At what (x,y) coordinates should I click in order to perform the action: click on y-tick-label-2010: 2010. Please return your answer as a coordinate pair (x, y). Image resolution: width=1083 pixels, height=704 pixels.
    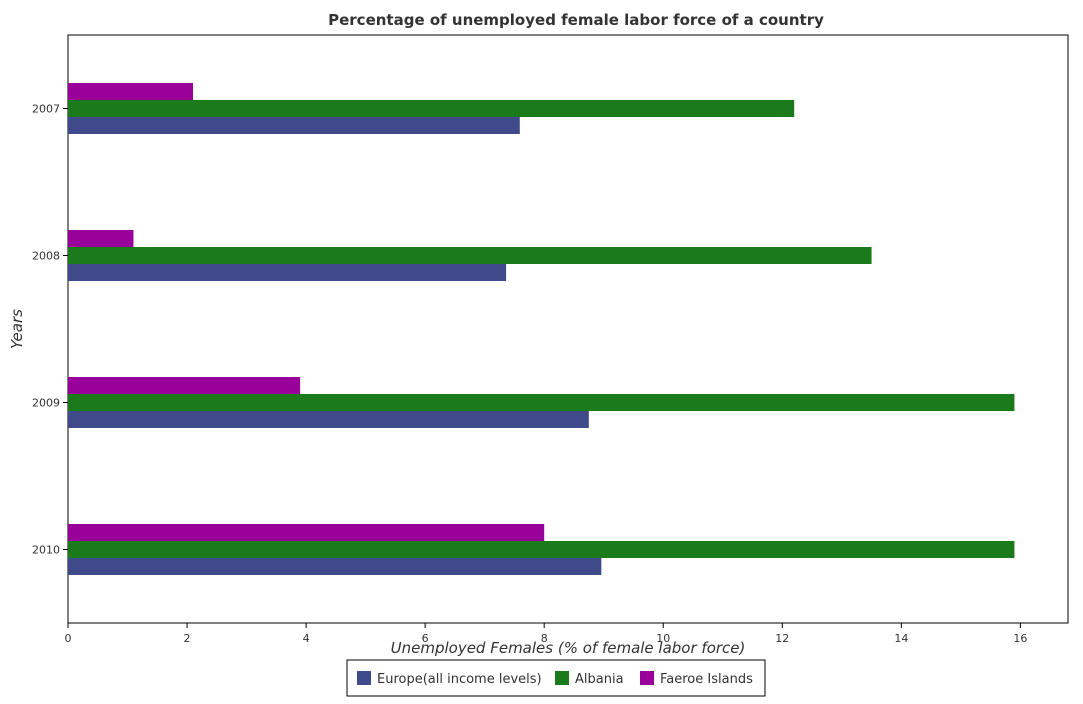
    Looking at the image, I should click on (46, 550).